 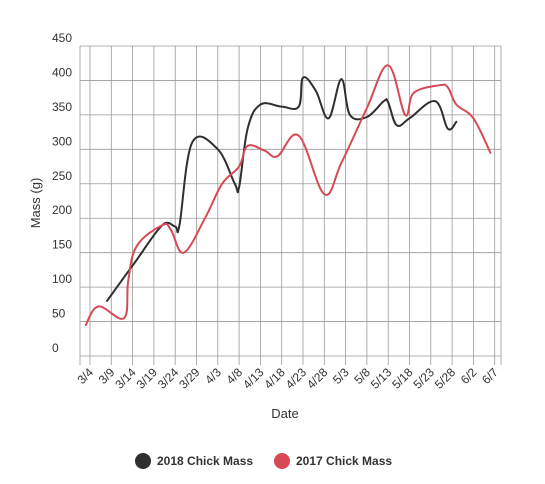 I want to click on legend-swatch-2018, so click(x=143, y=461).